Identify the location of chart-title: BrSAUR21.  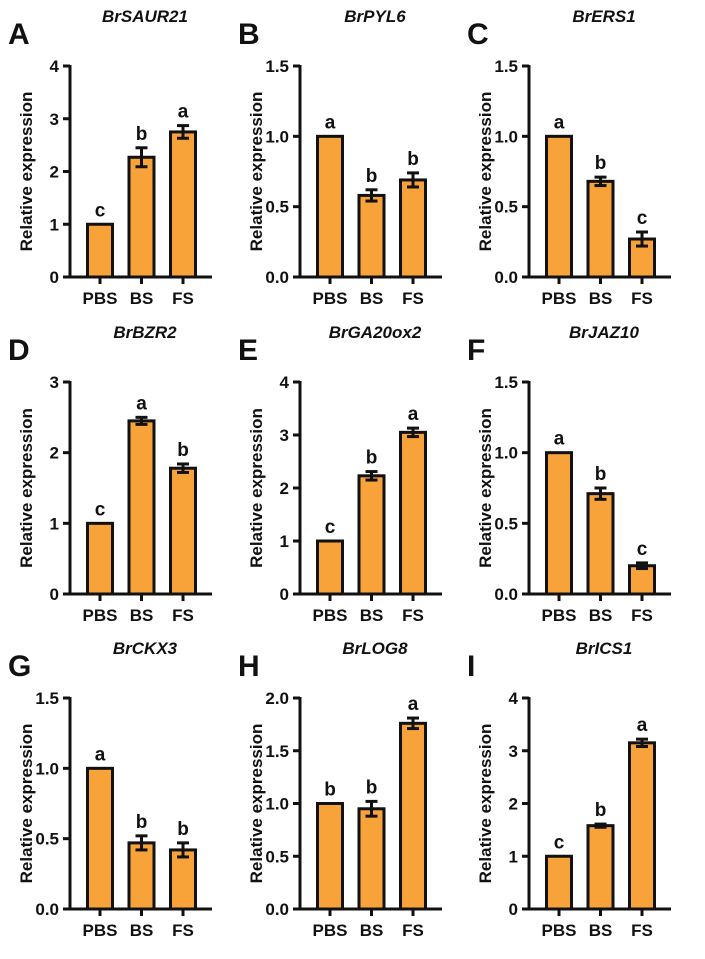
(145, 16).